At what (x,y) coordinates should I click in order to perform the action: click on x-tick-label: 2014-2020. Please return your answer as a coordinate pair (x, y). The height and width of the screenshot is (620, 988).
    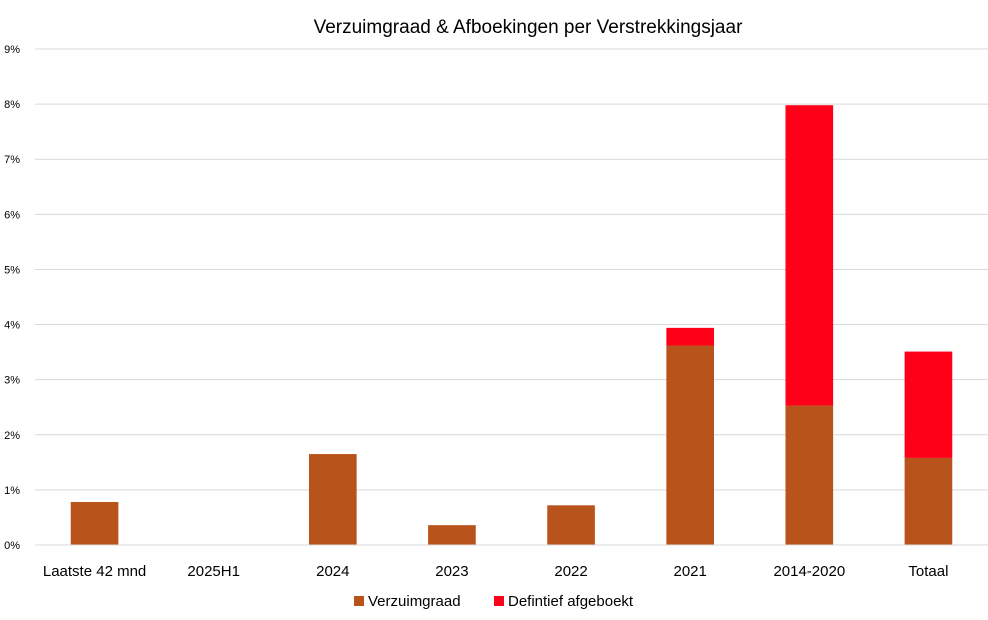
    Looking at the image, I should click on (809, 571).